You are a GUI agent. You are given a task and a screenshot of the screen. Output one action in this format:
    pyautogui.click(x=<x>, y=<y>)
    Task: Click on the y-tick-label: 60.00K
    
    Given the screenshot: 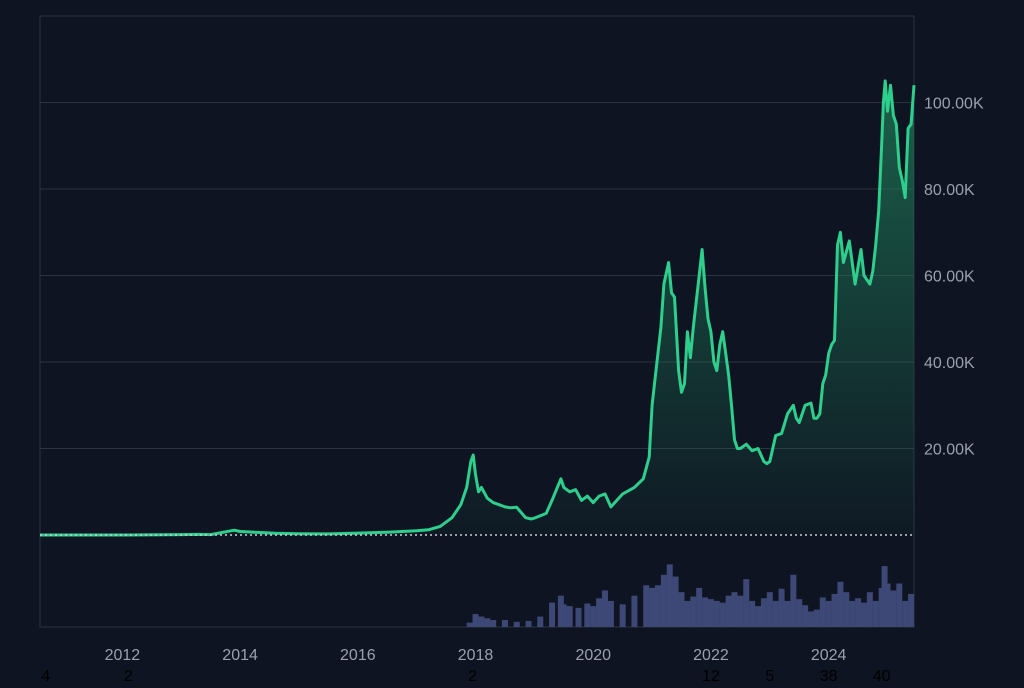 What is the action you would take?
    pyautogui.click(x=949, y=277)
    